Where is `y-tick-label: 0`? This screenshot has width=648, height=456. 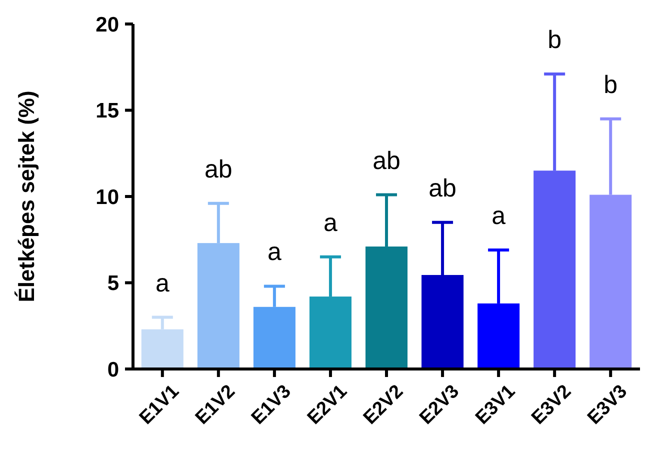
y-tick-label: 0 is located at coordinates (113, 370).